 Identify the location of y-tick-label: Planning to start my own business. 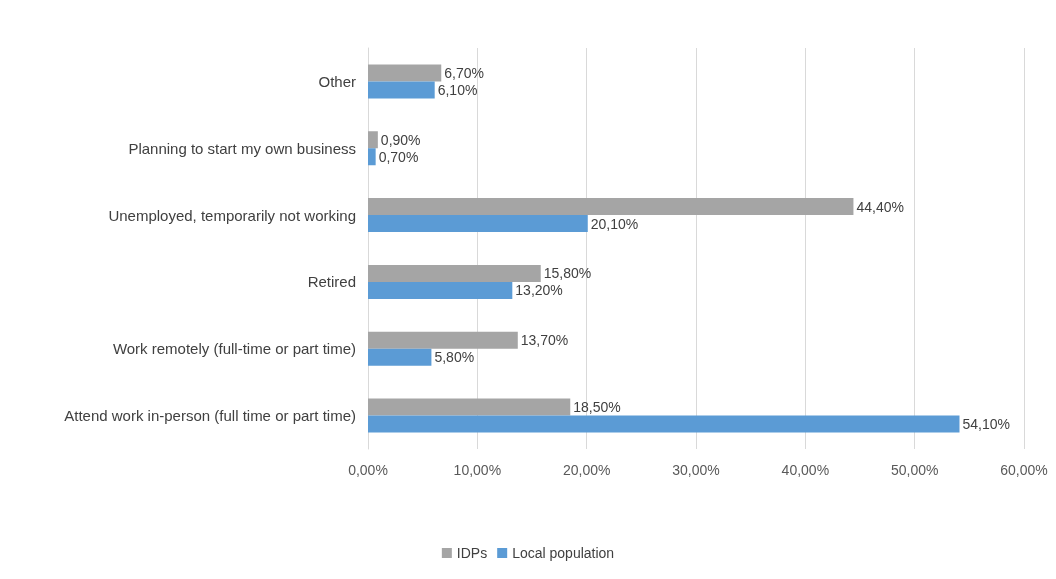
(242, 148).